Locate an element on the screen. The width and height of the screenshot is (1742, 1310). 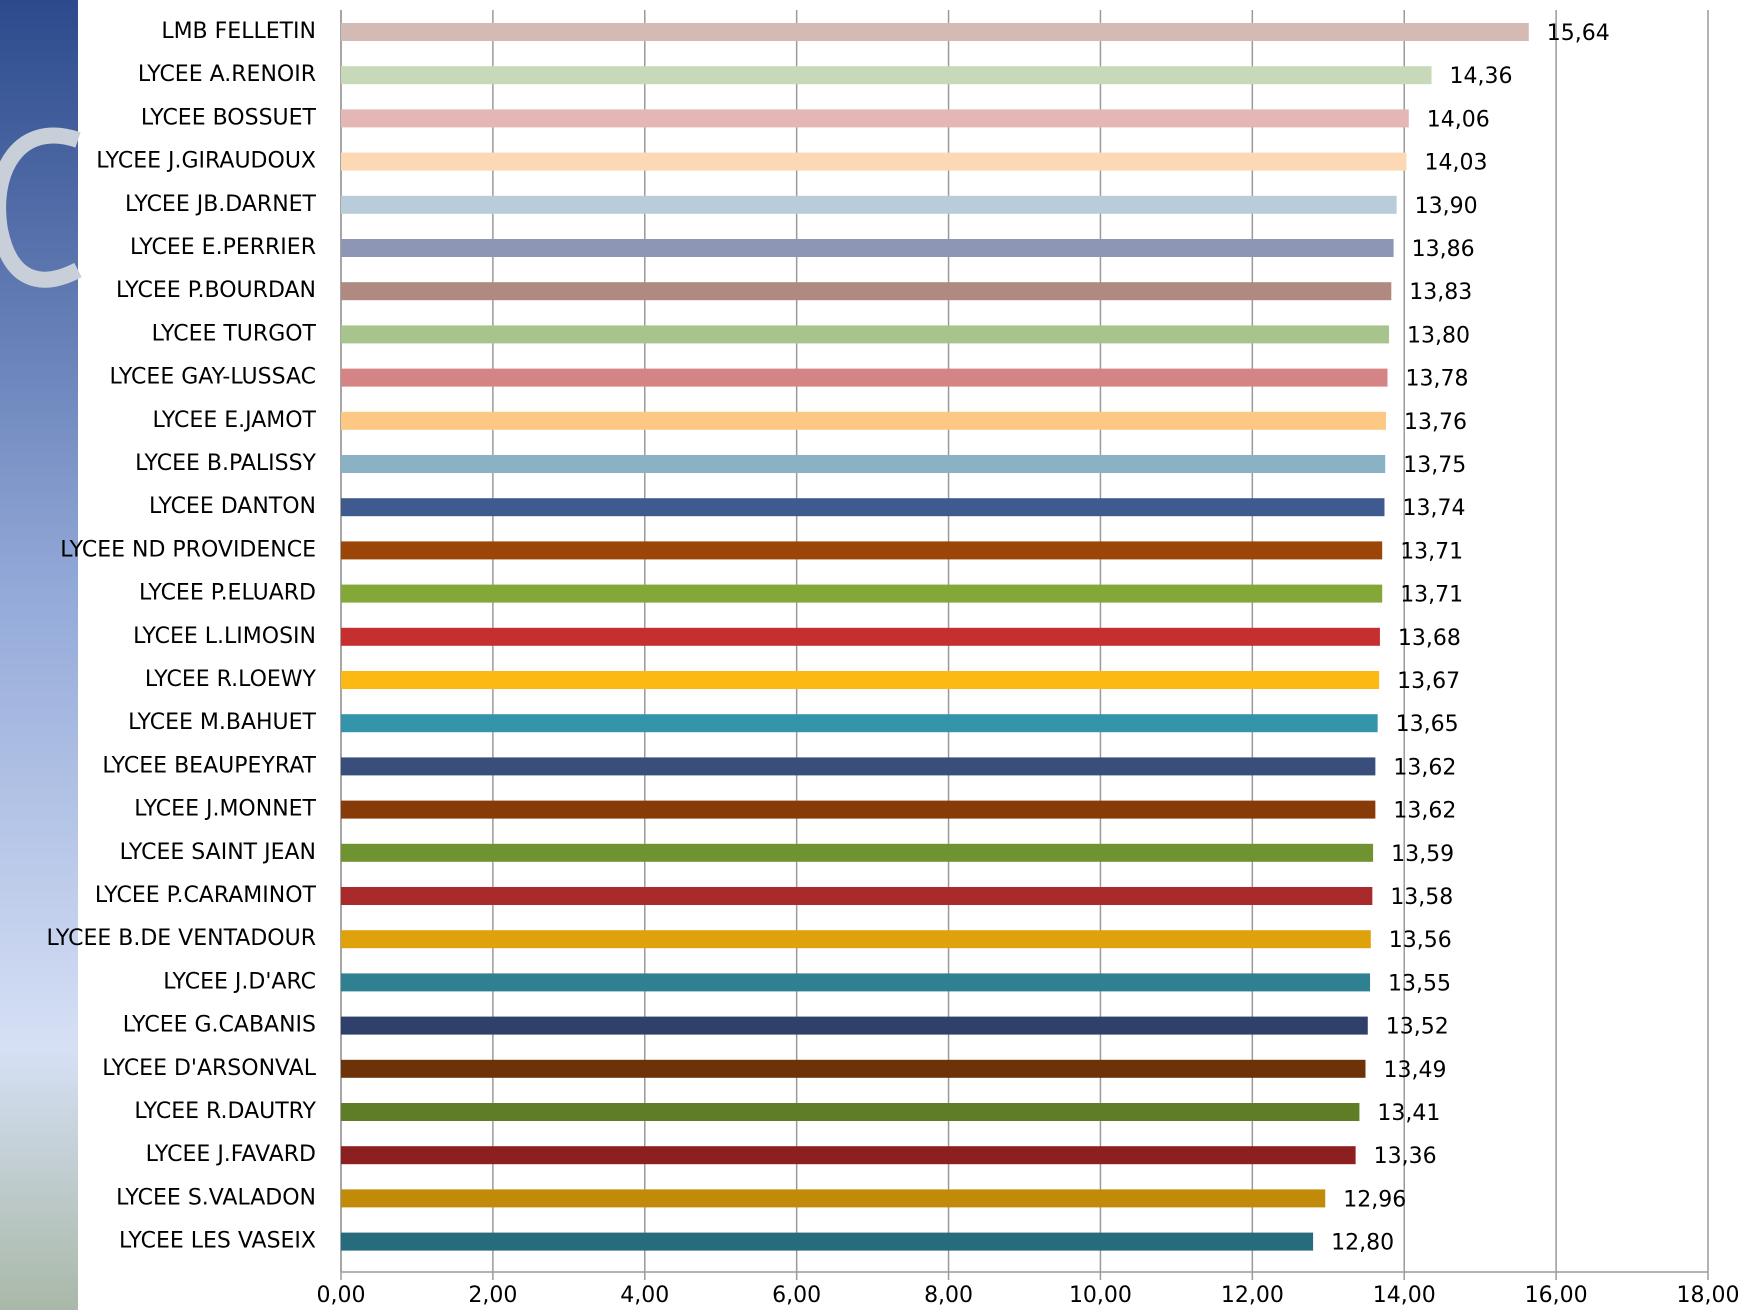
category-label: LYCEE DANTON is located at coordinates (232, 506).